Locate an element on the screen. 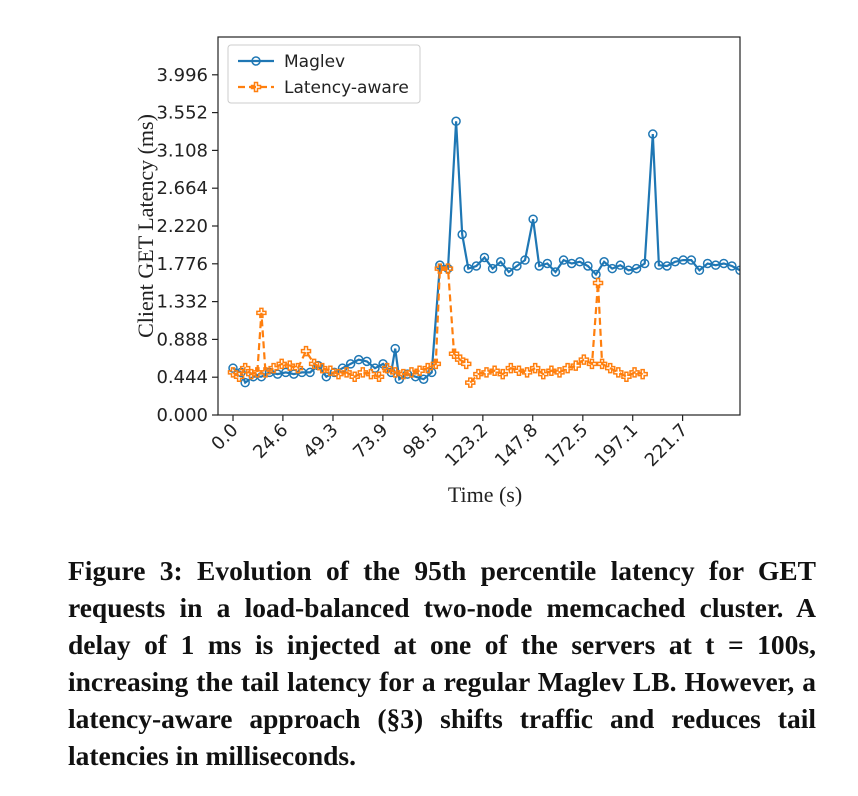 The image size is (858, 796). y-tick-label: 0.888 is located at coordinates (182, 339).